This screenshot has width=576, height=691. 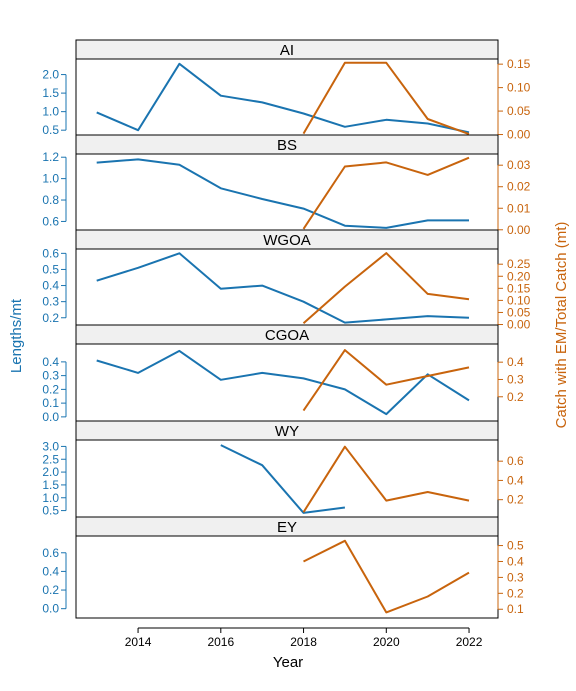 I want to click on x-axis-title: Year, so click(x=288, y=662).